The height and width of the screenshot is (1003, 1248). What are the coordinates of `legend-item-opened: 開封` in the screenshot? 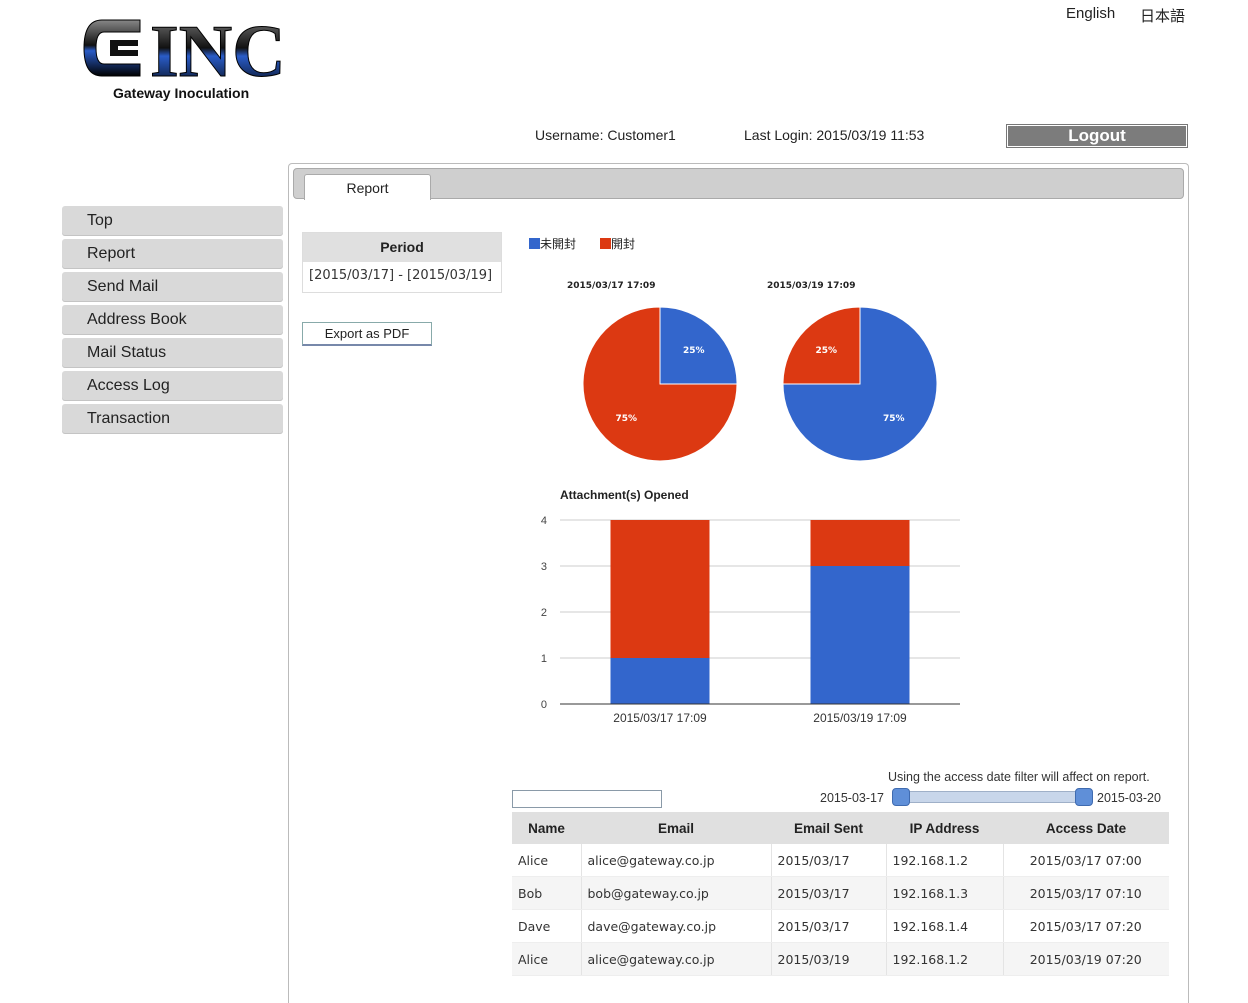 It's located at (617, 243).